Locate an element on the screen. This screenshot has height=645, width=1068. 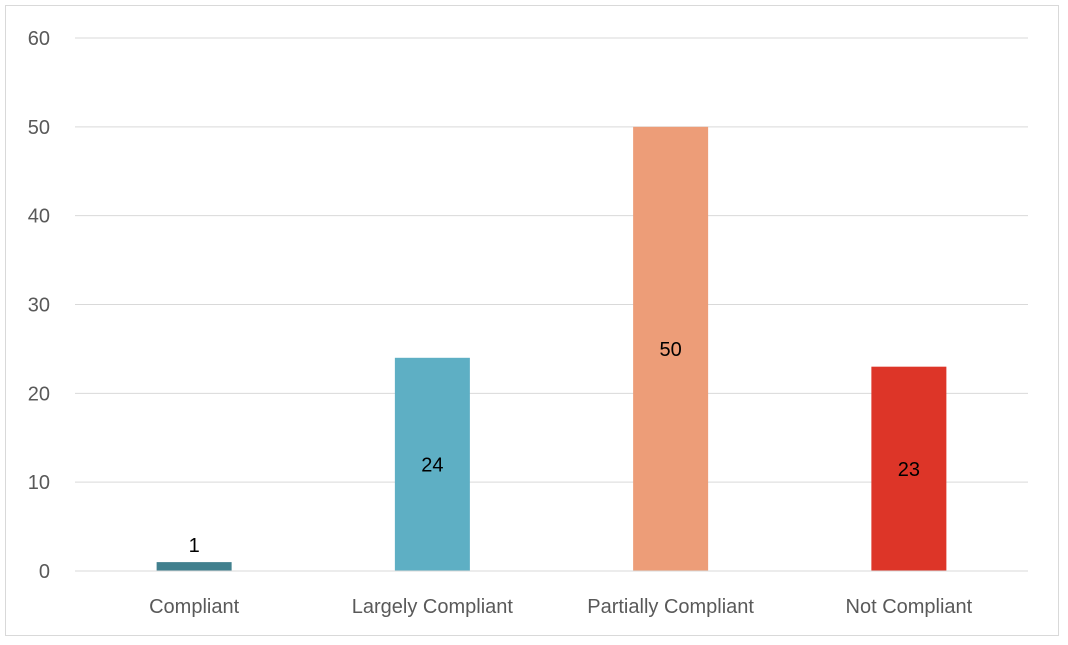
x-category-label: Not Compliant is located at coordinates (909, 607).